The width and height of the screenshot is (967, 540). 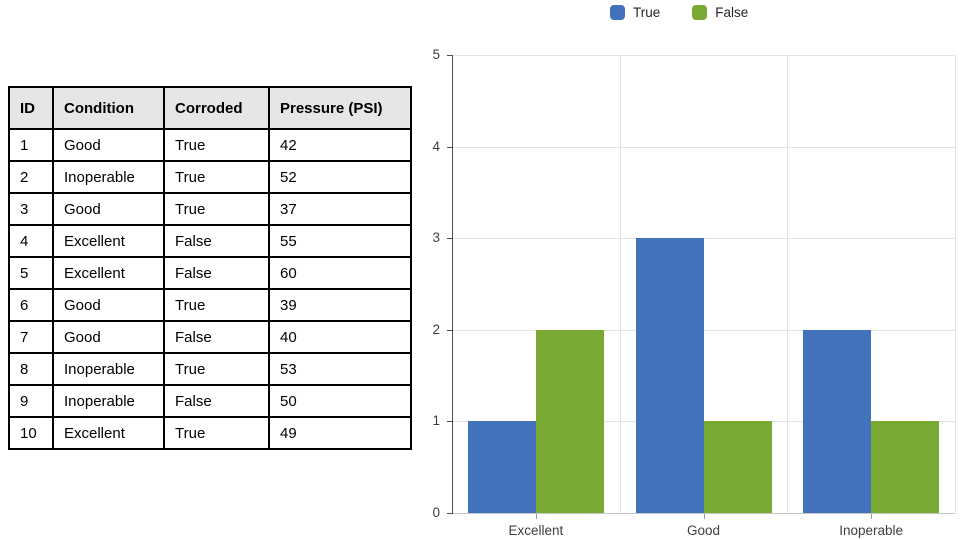 I want to click on table-row: 5 Excellent False 60, so click(x=210, y=273).